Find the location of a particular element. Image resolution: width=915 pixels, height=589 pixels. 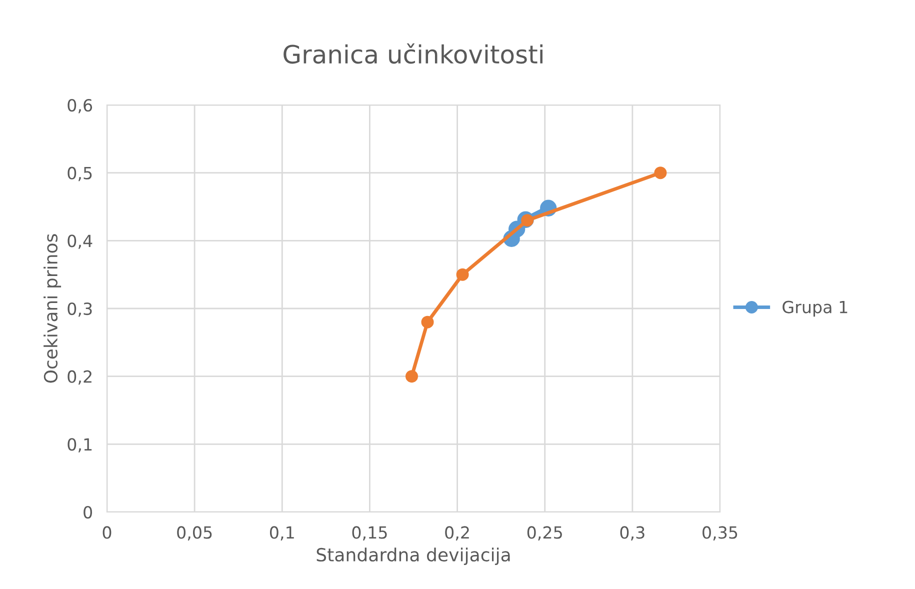

x-tick-label: 0,1 is located at coordinates (282, 533).